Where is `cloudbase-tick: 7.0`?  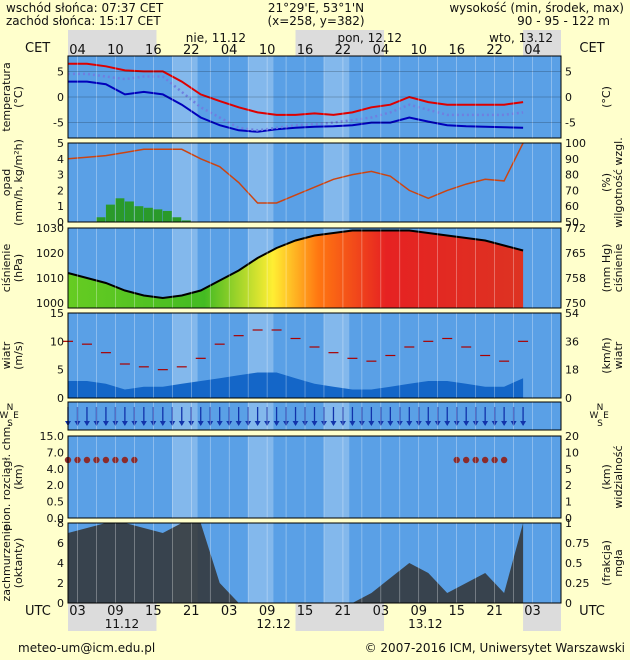 cloudbase-tick: 7.0 is located at coordinates (56, 452).